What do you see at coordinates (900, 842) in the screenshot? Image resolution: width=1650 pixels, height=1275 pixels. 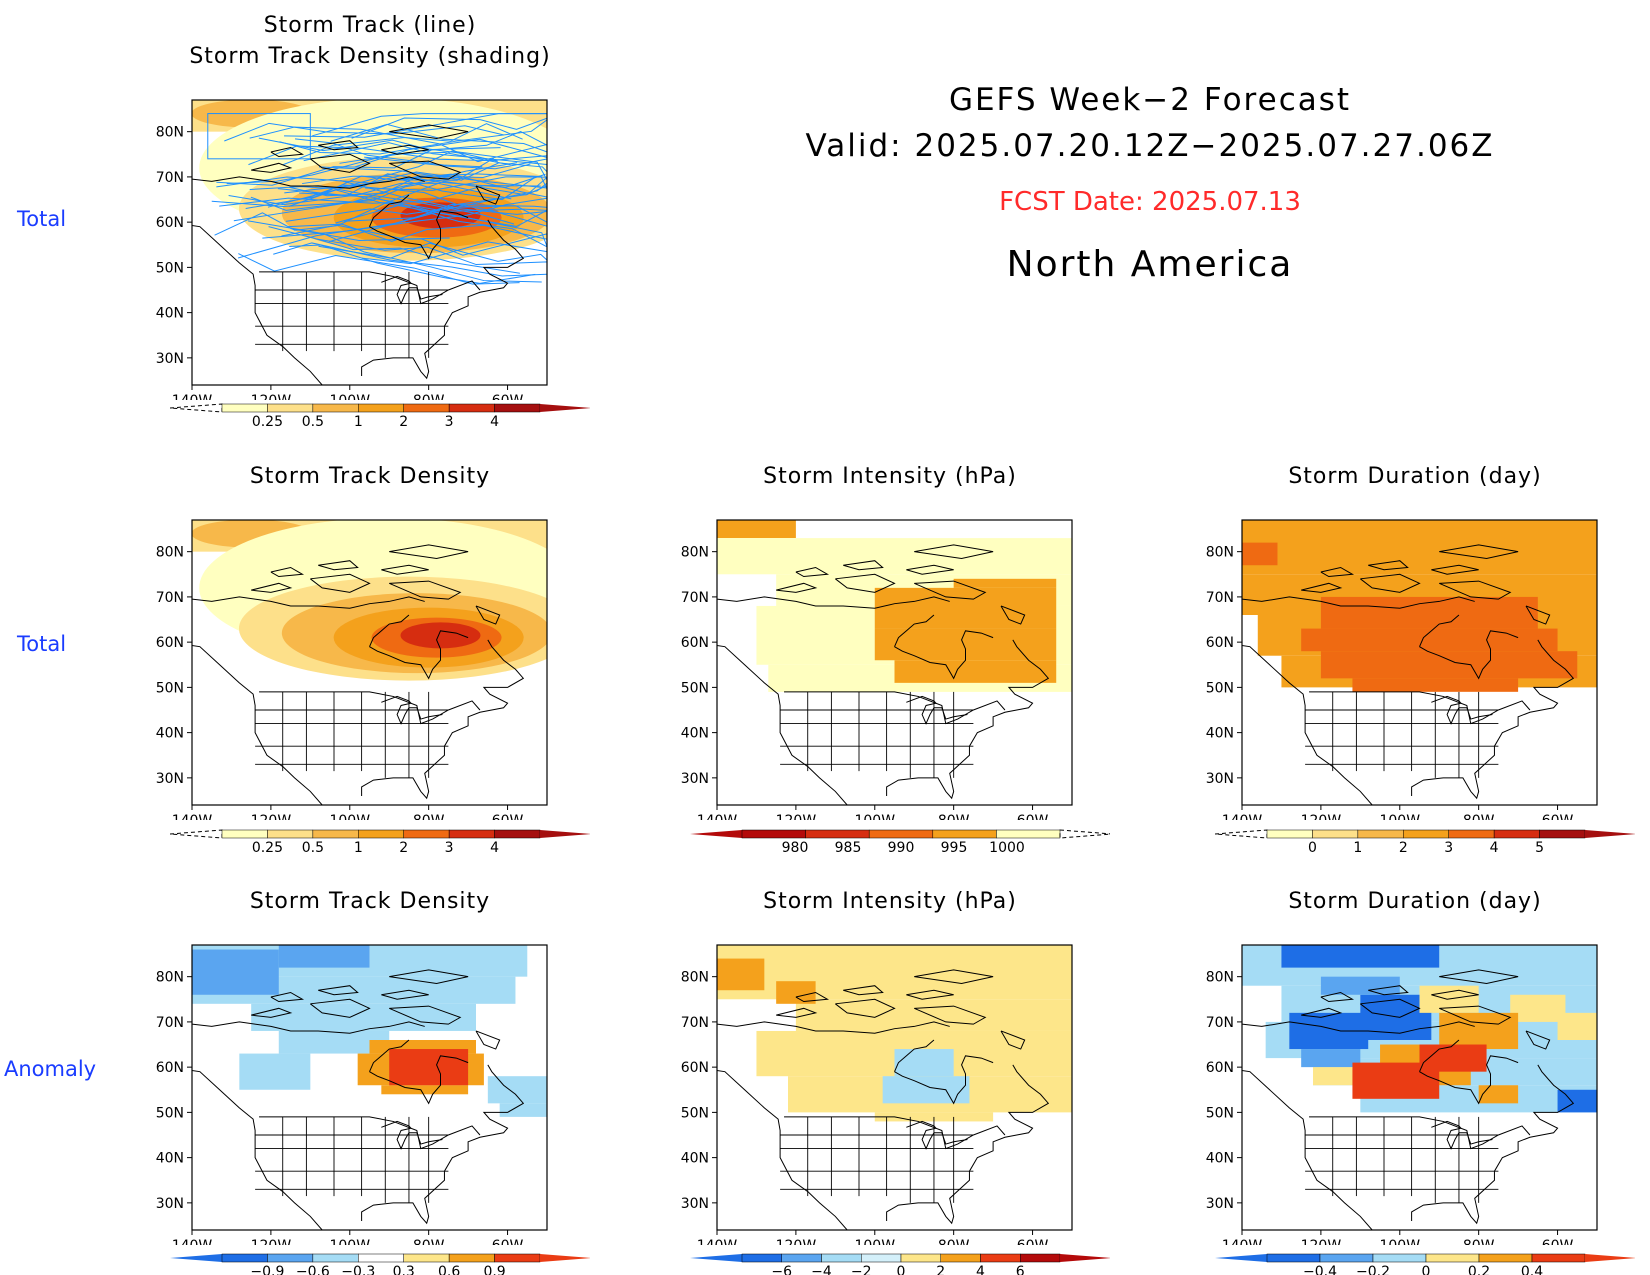 I see `colorbar-intensity: 980 985 990 995 1000` at bounding box center [900, 842].